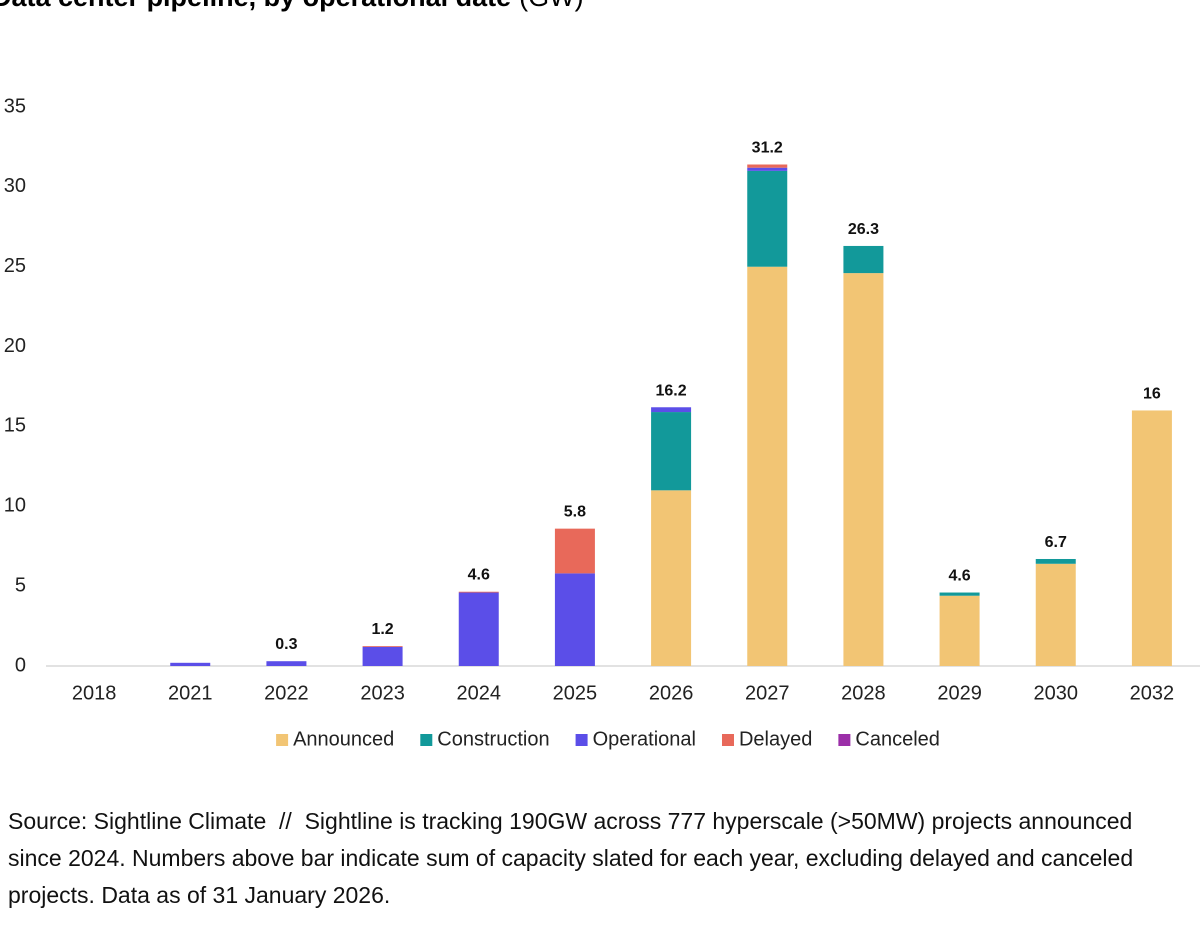  What do you see at coordinates (551, 6) in the screenshot?
I see `title-unit: (GW)` at bounding box center [551, 6].